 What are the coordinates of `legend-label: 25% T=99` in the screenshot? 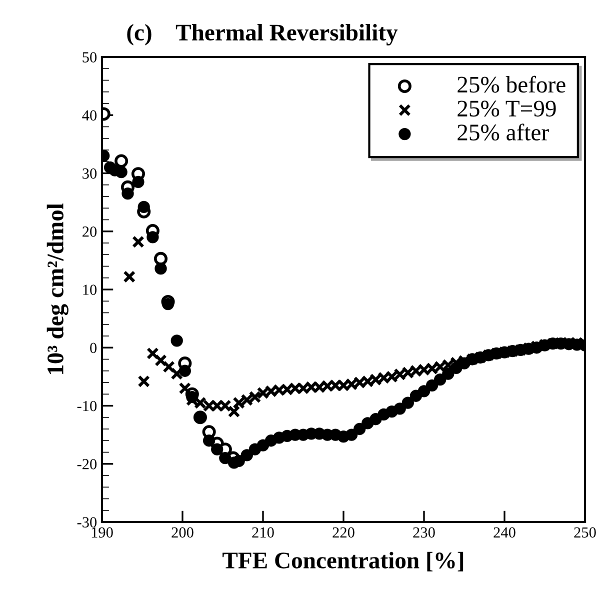 It's located at (507, 108).